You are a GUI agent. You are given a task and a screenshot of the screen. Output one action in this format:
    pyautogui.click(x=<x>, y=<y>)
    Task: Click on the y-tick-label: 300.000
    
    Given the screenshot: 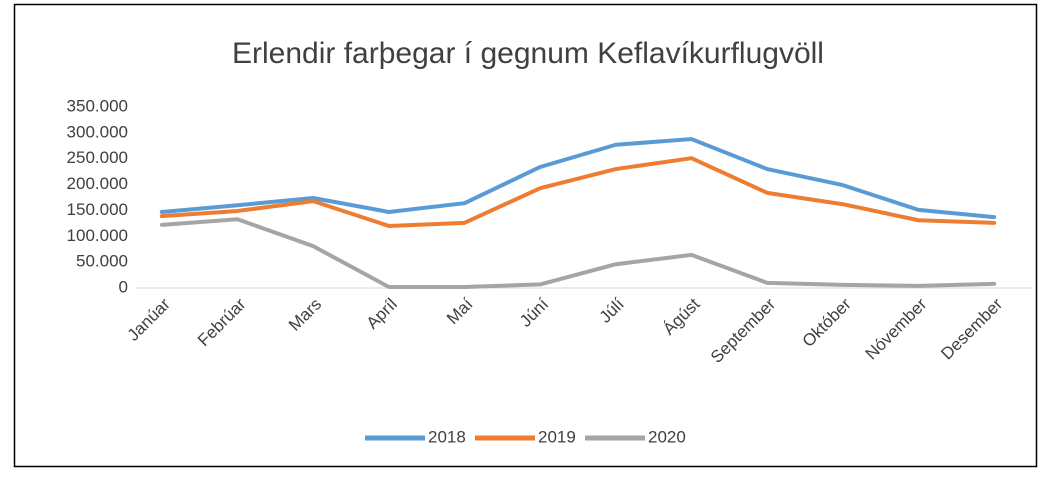 What is the action you would take?
    pyautogui.click(x=97, y=131)
    